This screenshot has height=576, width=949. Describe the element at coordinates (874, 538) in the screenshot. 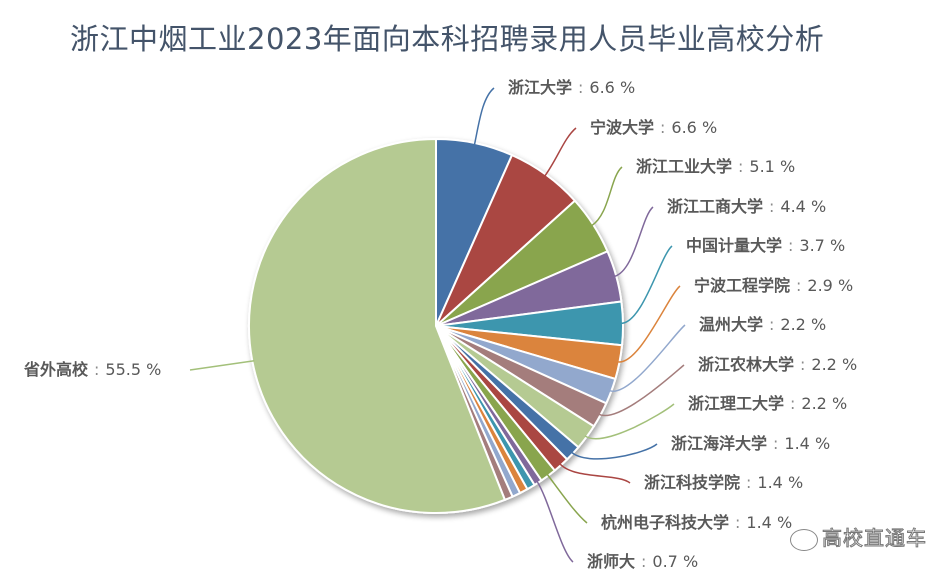

I see `watermark-text: 高校直通车` at that location.